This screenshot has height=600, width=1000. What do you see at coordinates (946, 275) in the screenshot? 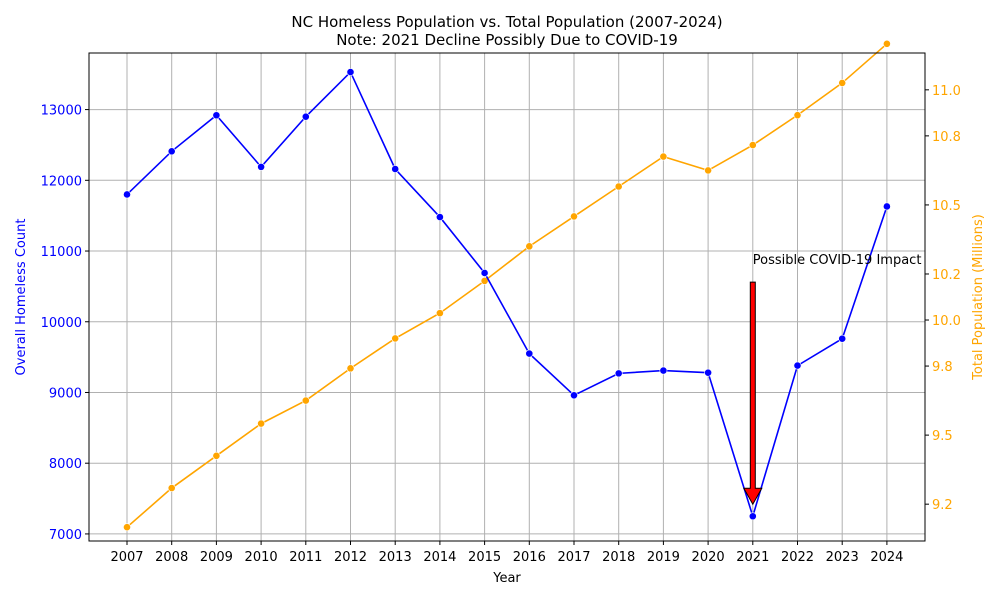
I see `y-right-tick-label: 10.2` at bounding box center [946, 275].